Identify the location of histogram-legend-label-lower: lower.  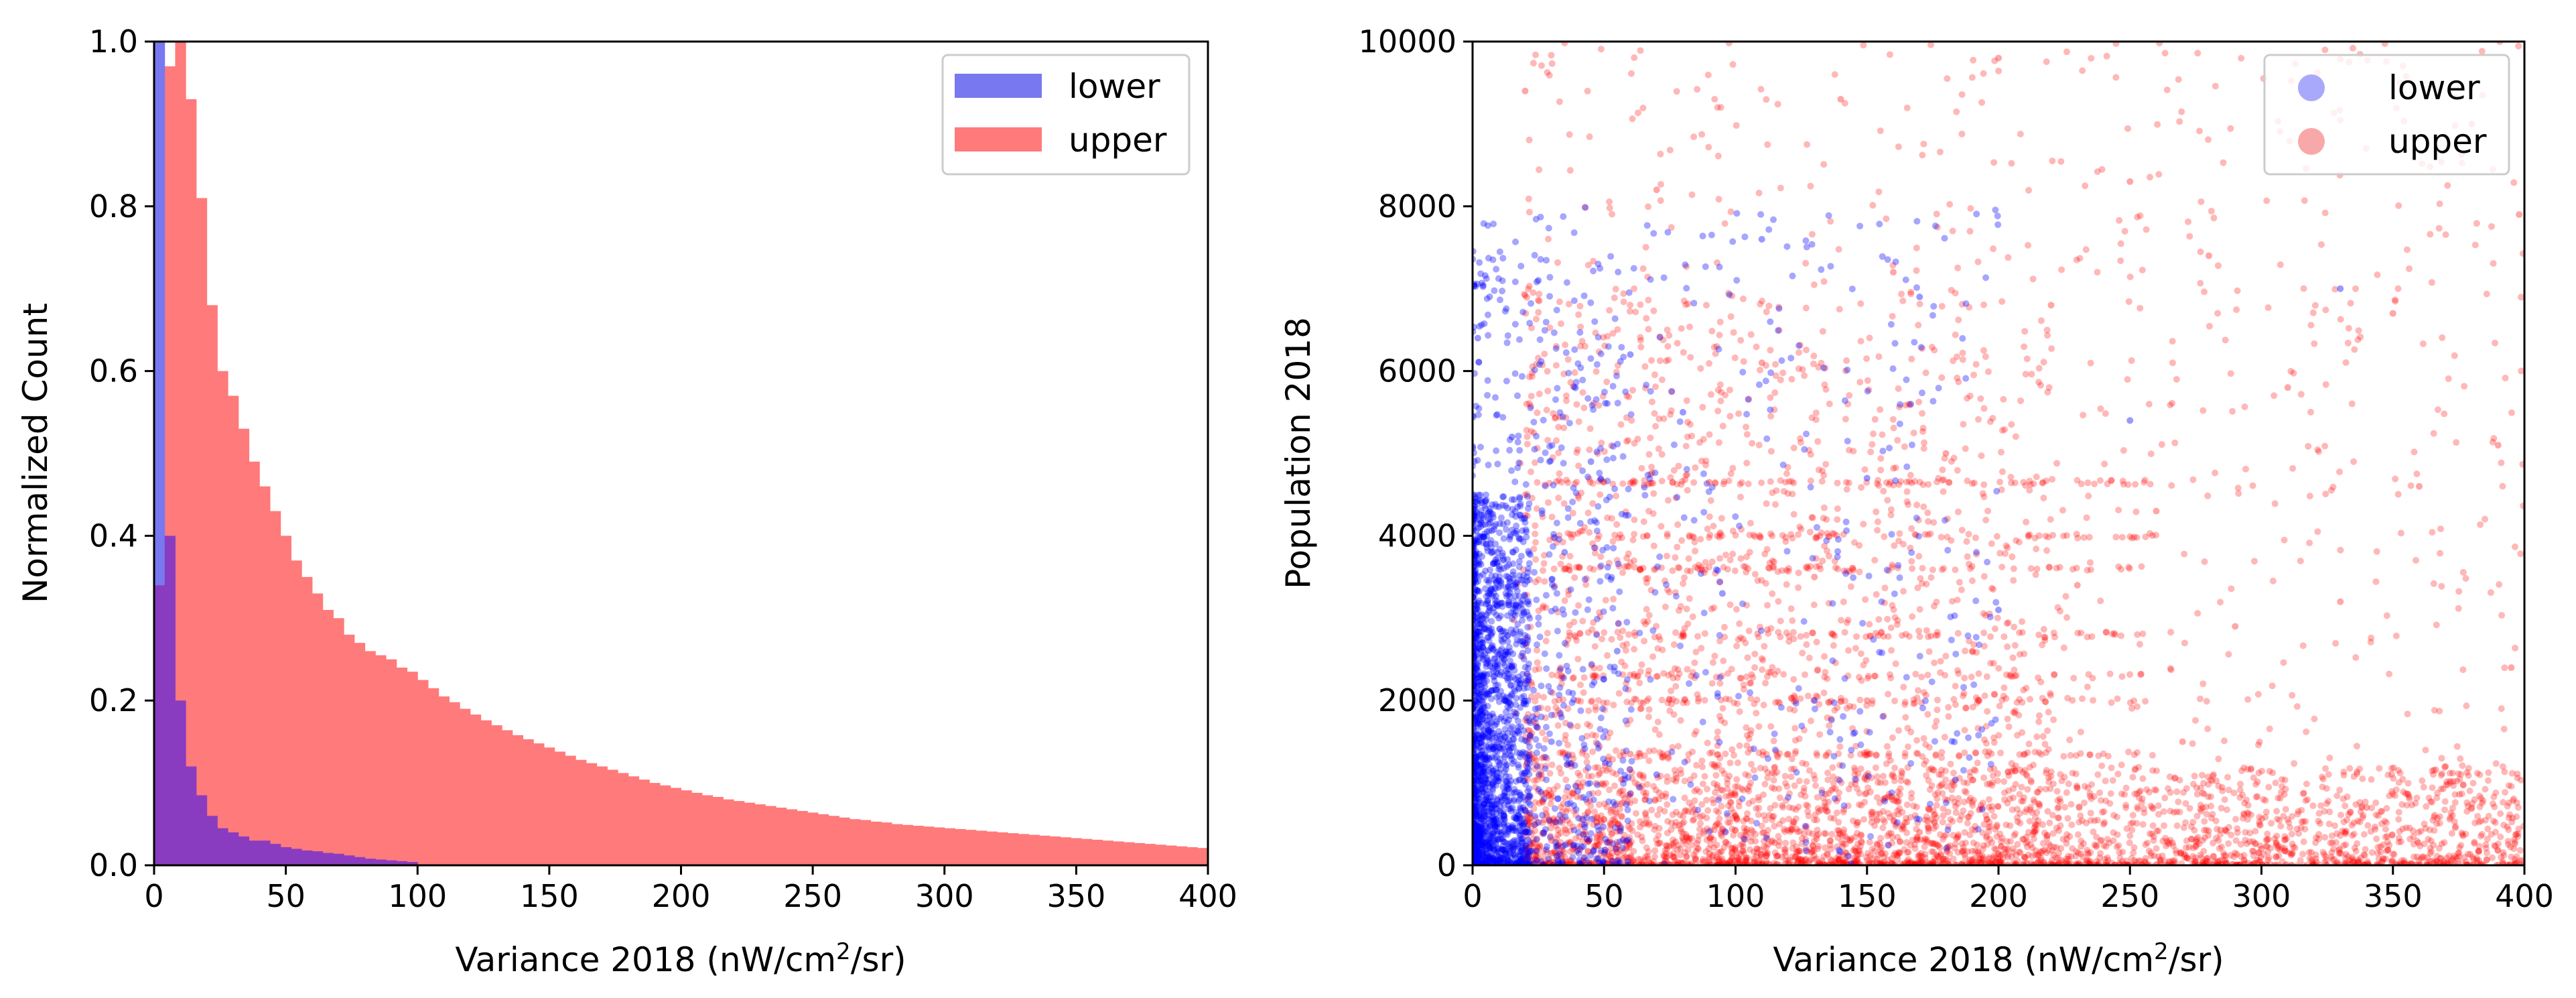
(1114, 86).